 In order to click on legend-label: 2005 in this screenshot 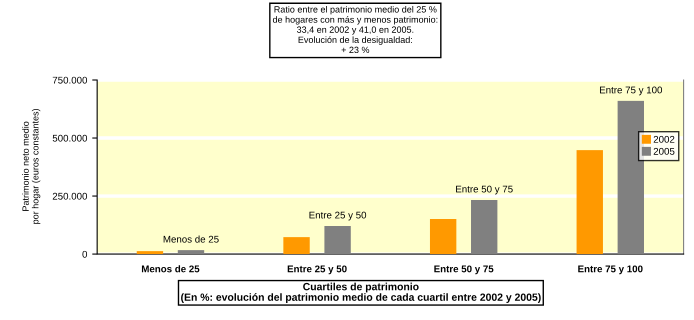, I will do `click(664, 151)`.